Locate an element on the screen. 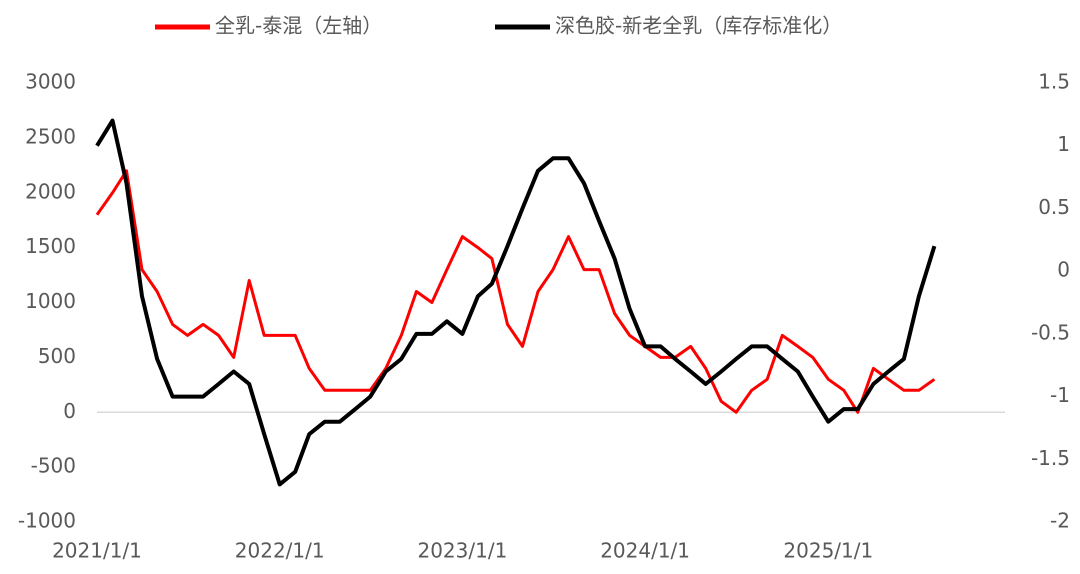 This screenshot has height=574, width=1080. y-tick-label: 1000 is located at coordinates (50, 301).